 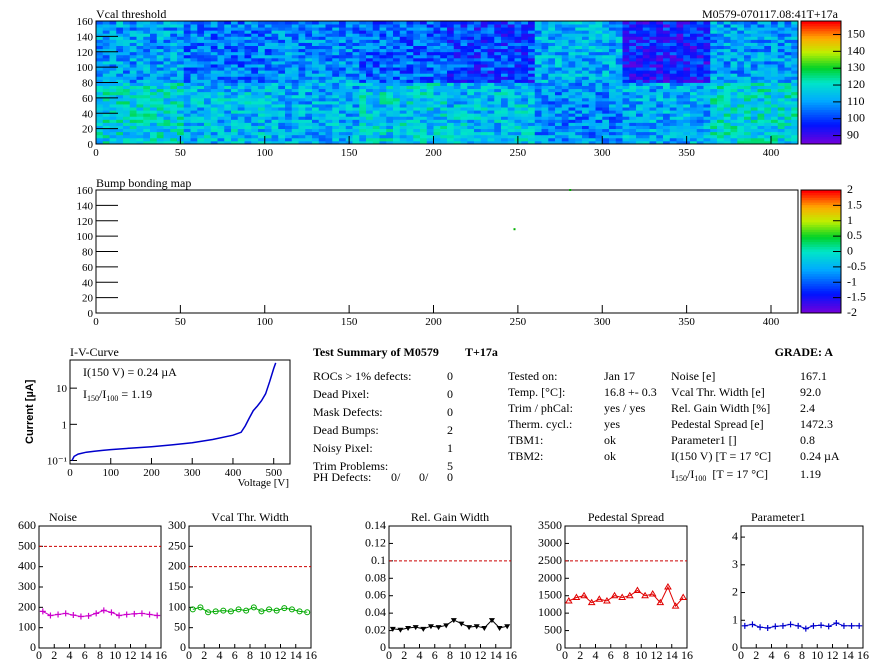 I want to click on iv-frame, so click(x=180, y=412).